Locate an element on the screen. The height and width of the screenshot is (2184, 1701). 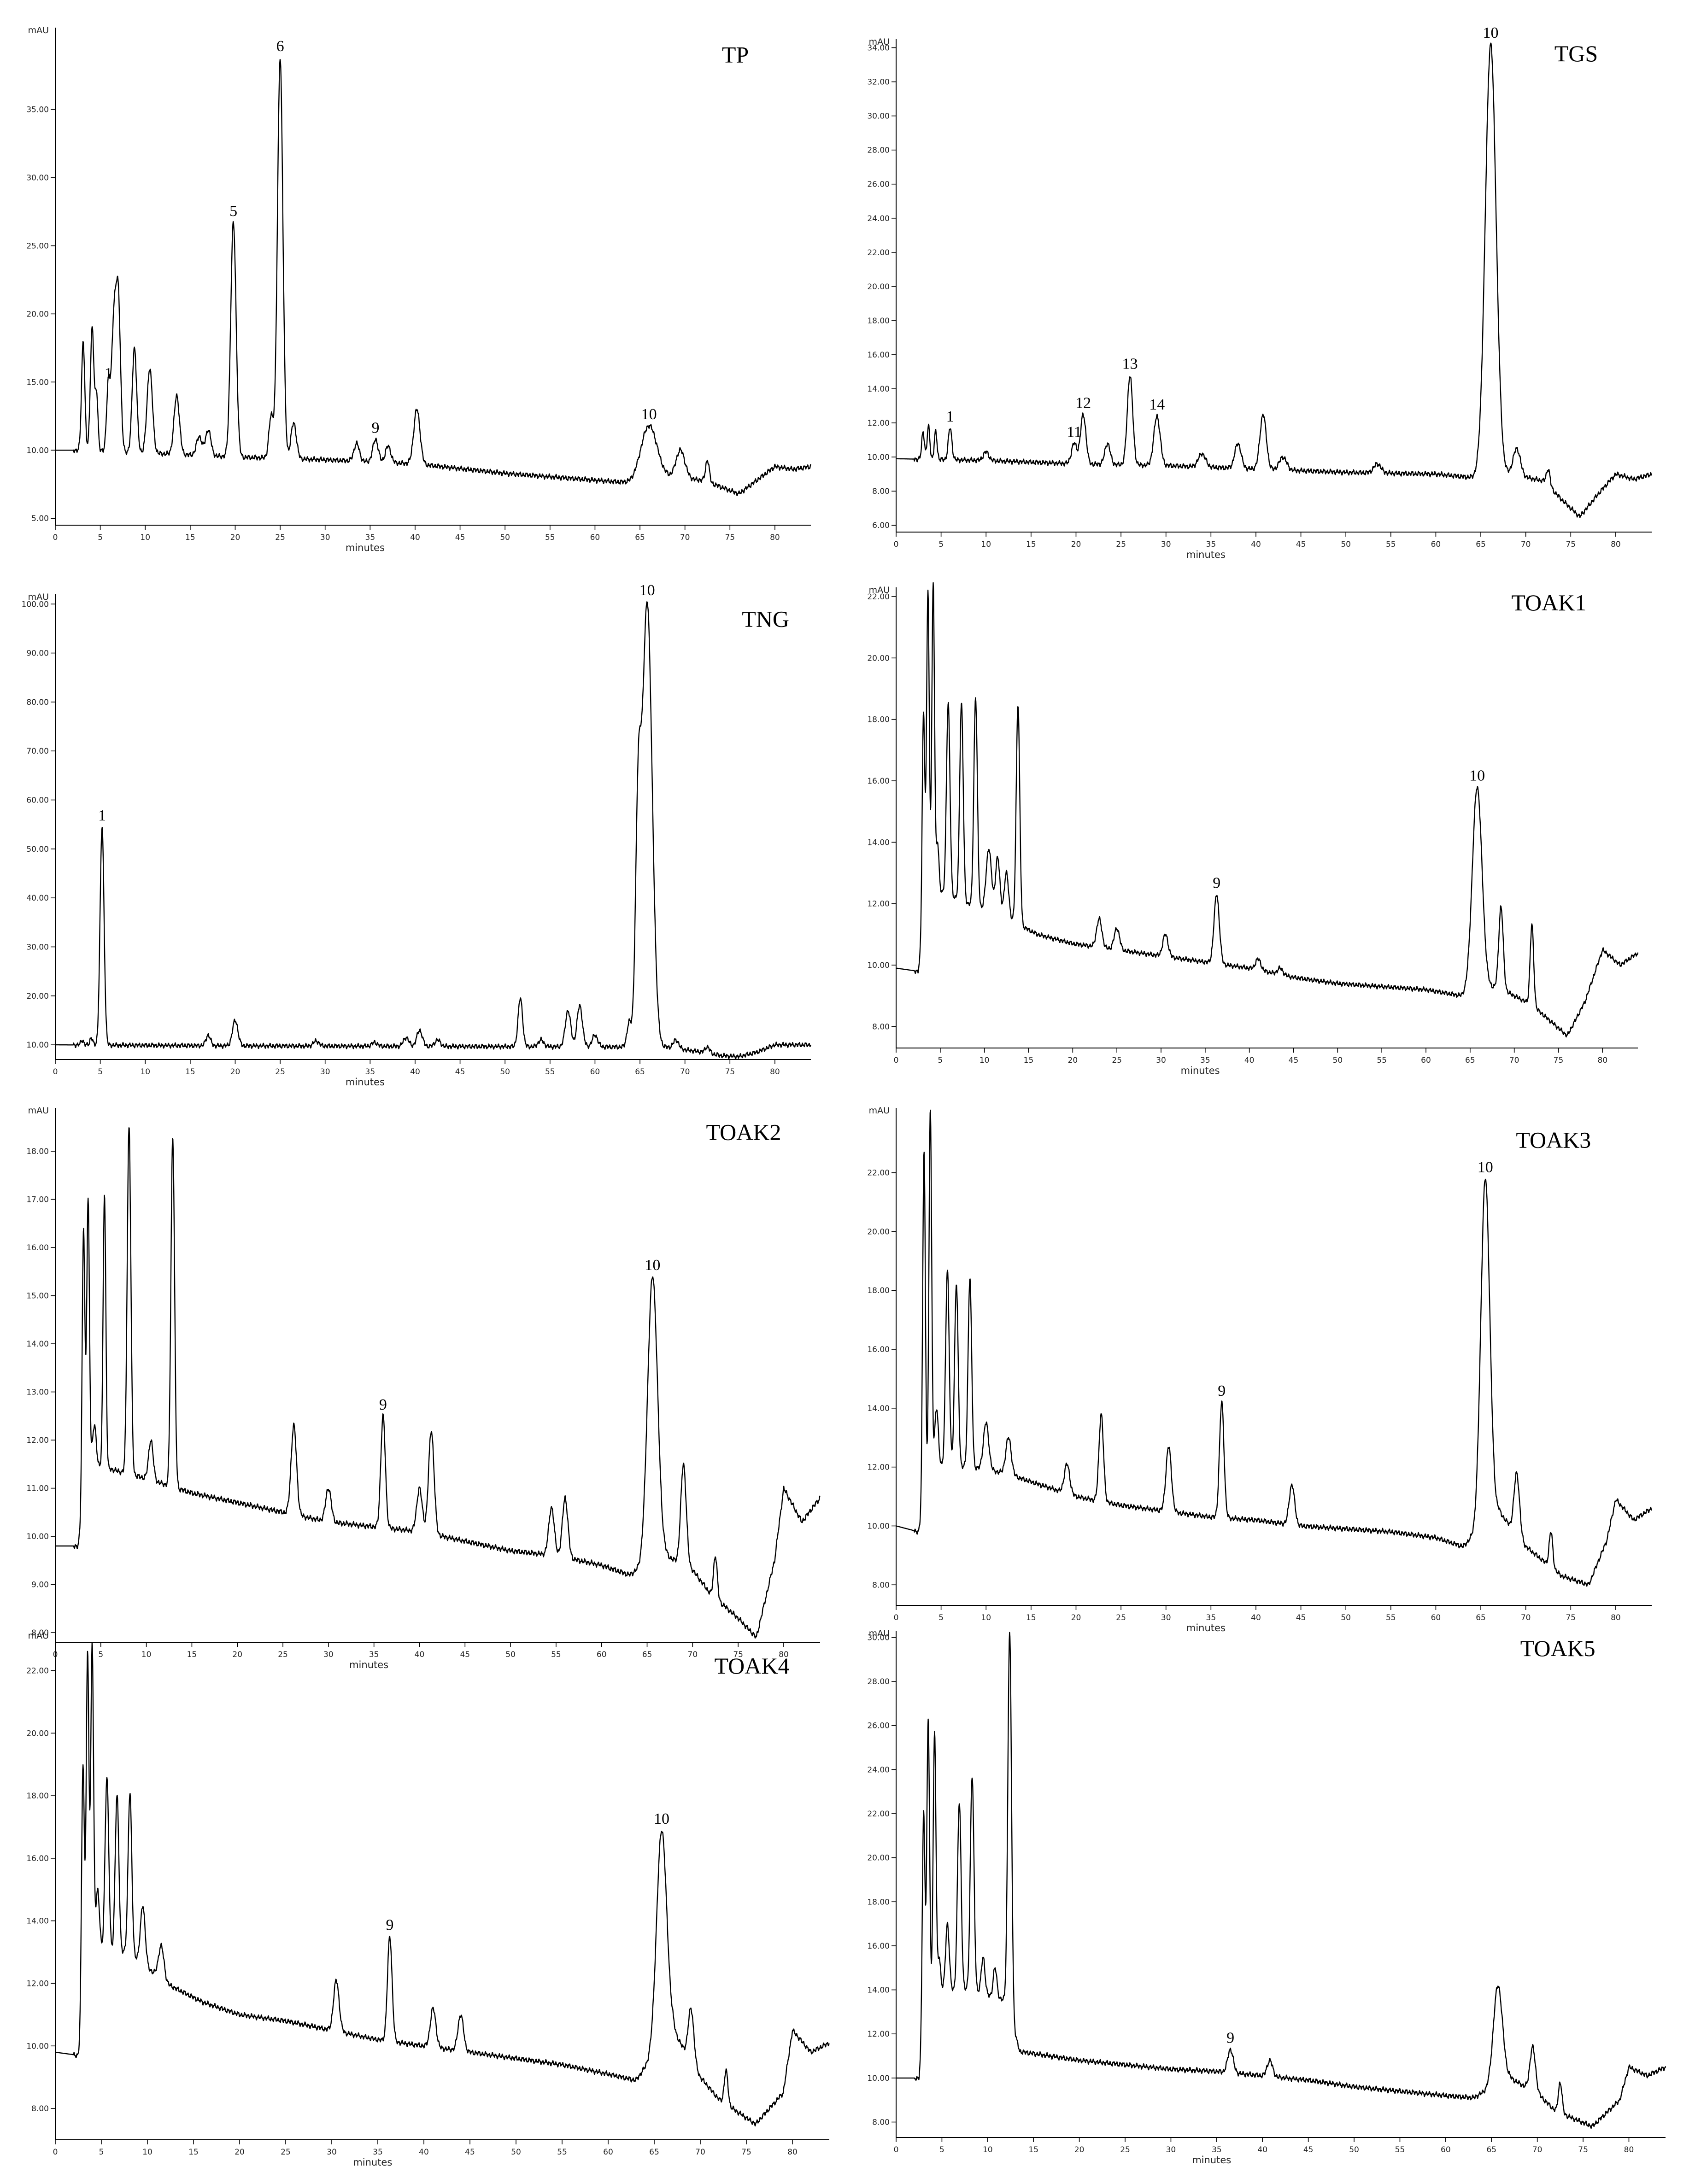
x-tick-label: 65 is located at coordinates (640, 537).